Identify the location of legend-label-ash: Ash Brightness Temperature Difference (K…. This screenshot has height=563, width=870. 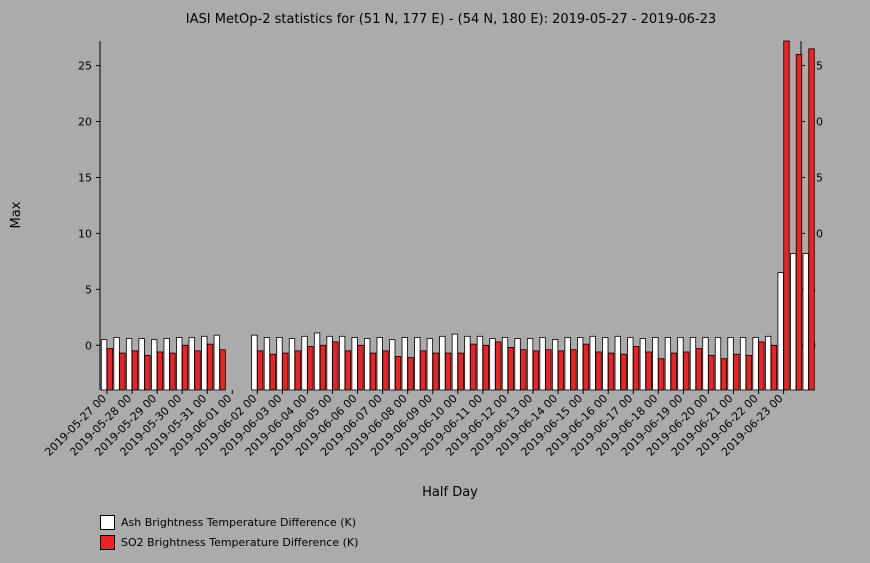
(238, 522).